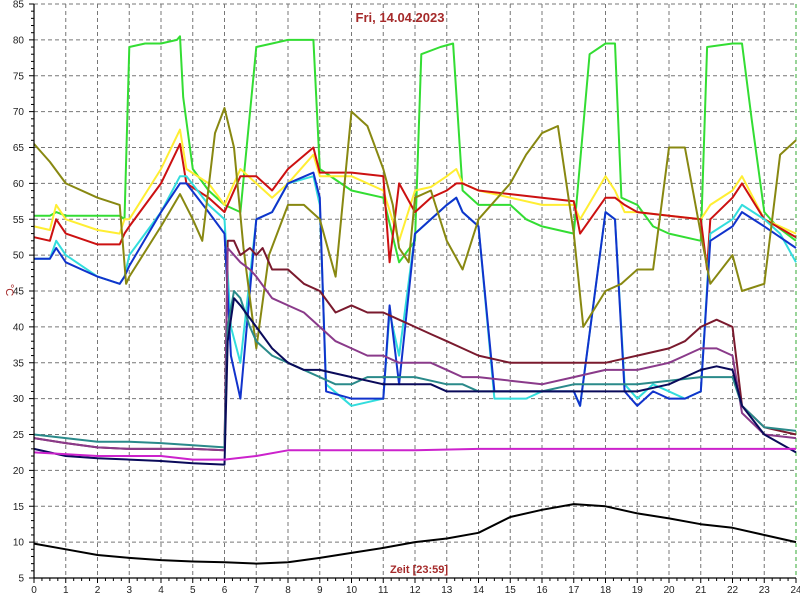 The image size is (800, 600). What do you see at coordinates (21, 579) in the screenshot?
I see `y-tick-label: 5` at bounding box center [21, 579].